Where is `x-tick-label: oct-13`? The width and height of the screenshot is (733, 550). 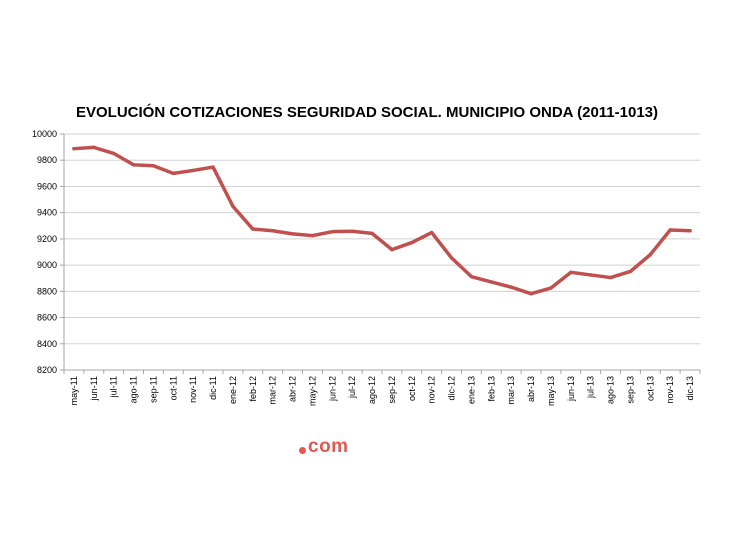
x-tick-label: oct-13 is located at coordinates (650, 388).